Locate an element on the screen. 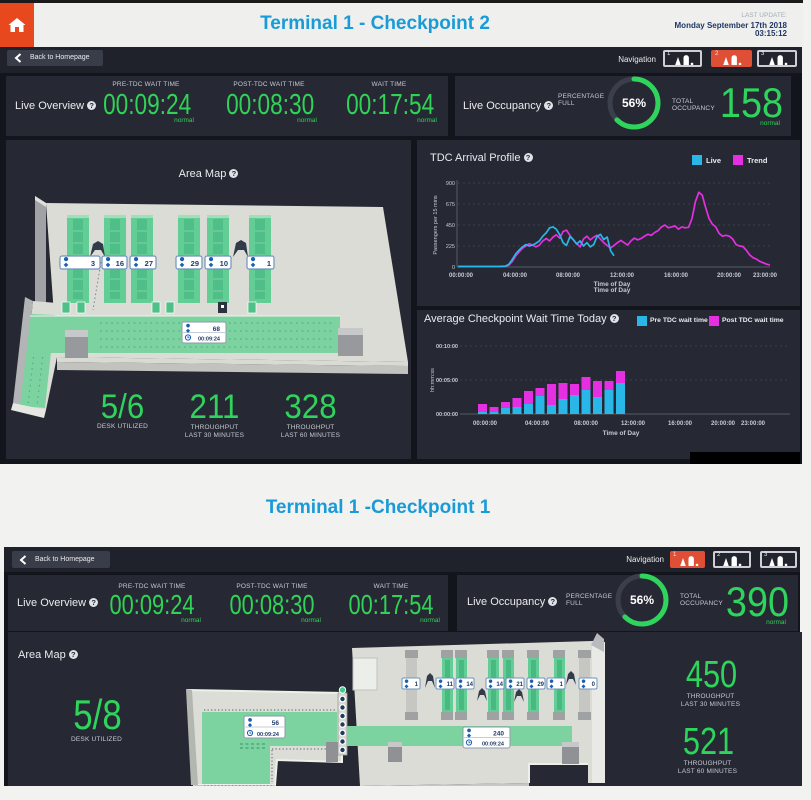 This screenshot has width=811, height=800. svg-text: hh:mm:ss is located at coordinates (433, 380).